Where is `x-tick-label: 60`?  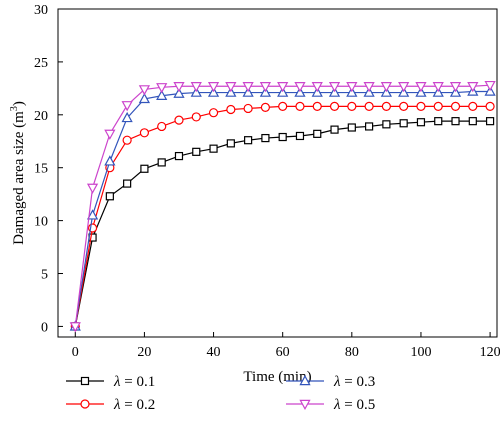 x-tick-label: 60 is located at coordinates (283, 352).